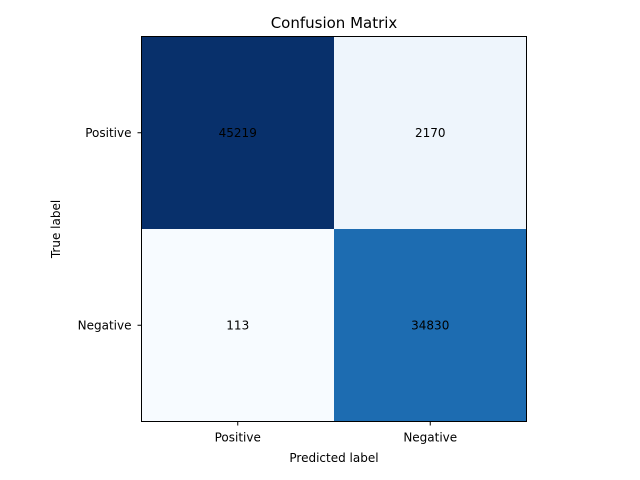 The height and width of the screenshot is (480, 640). I want to click on heatmap-cell-r1-c1, so click(430, 325).